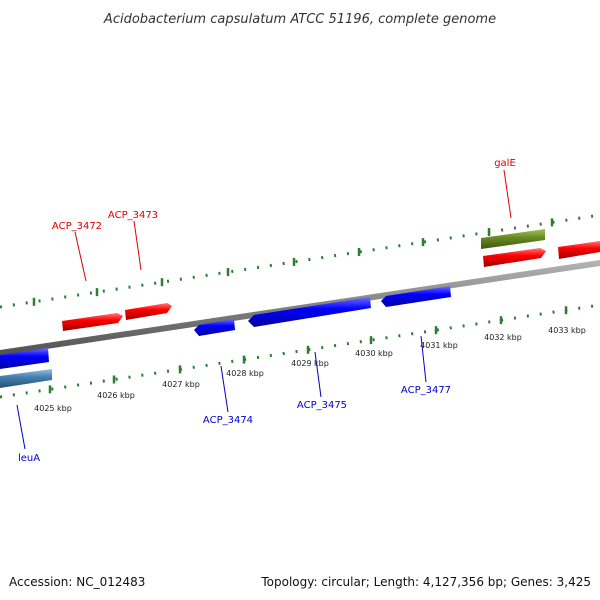  I want to click on scale-label: 4026 kbp, so click(116, 395).